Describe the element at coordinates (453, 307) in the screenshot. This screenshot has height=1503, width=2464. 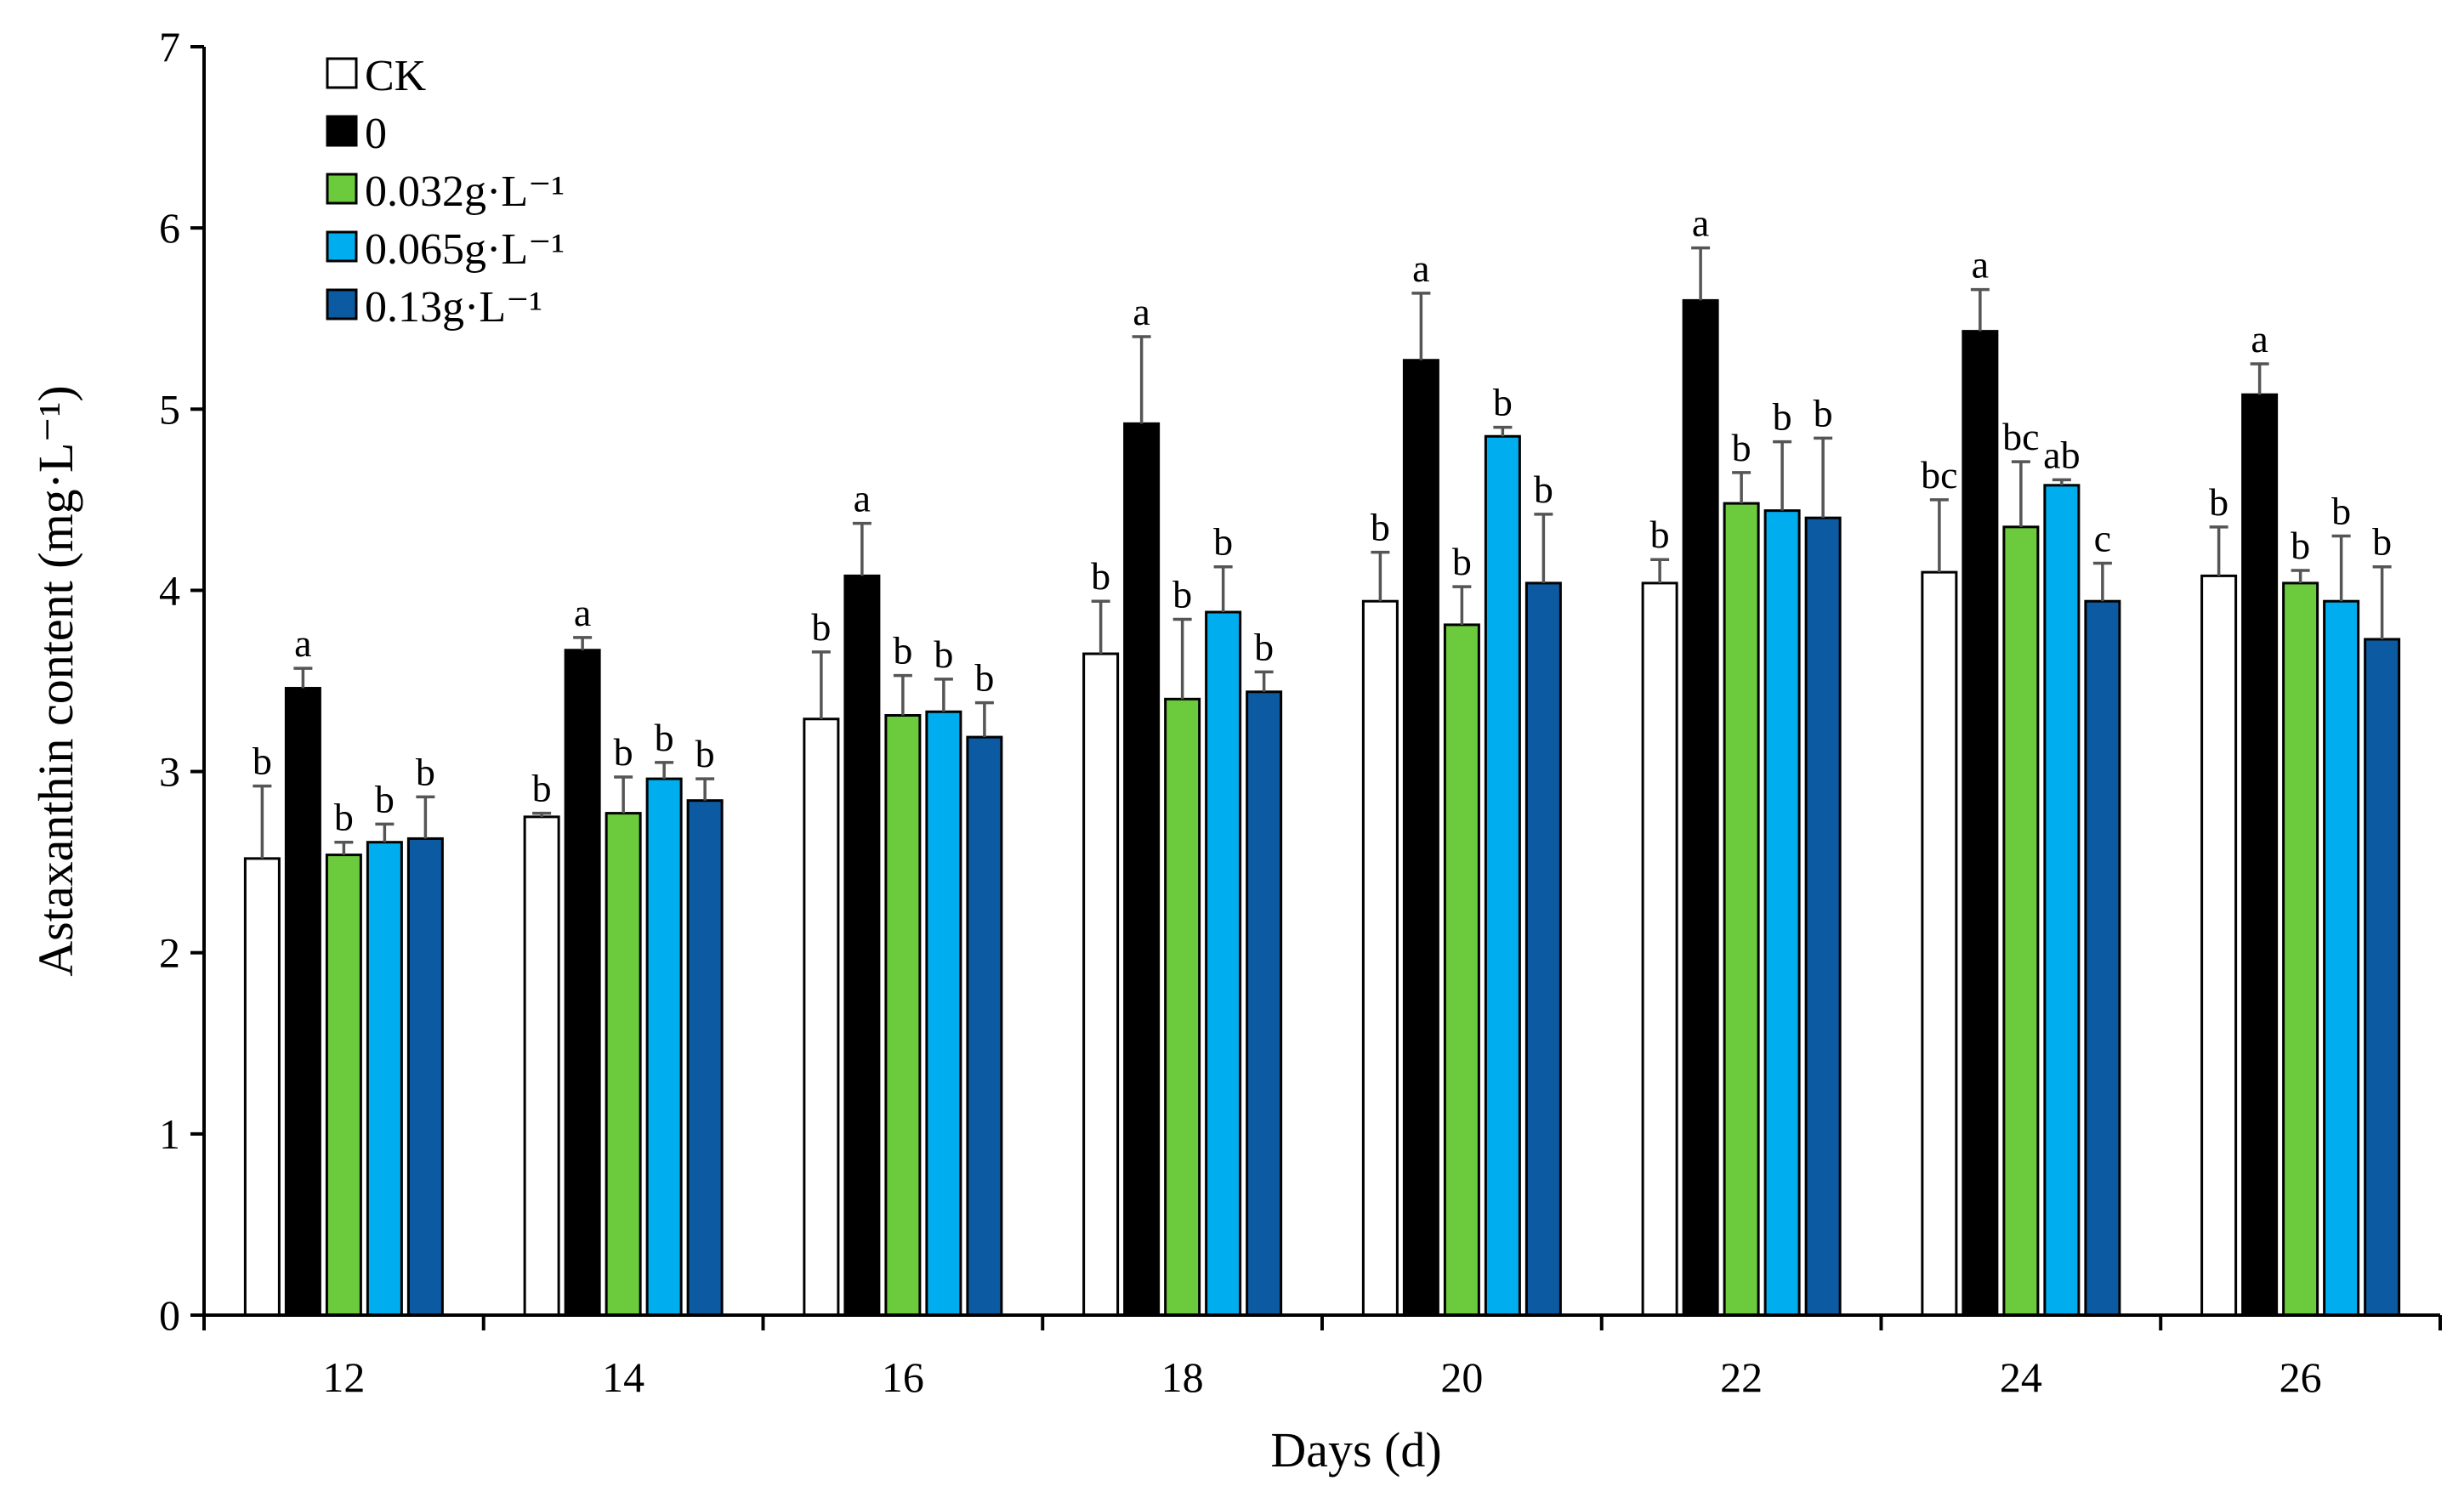
I see `legend-label: 0.13g·L⁻¹` at that location.